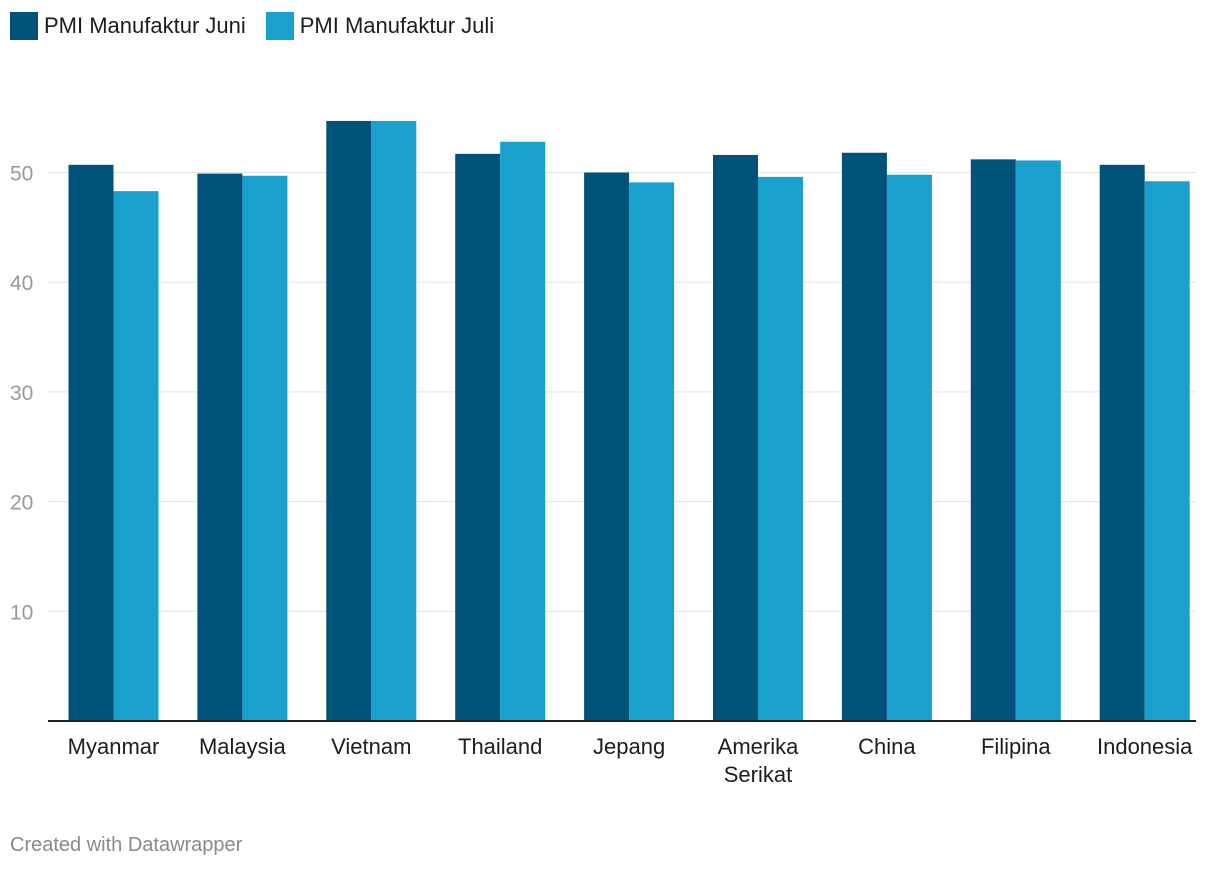  Describe the element at coordinates (371, 746) in the screenshot. I see `x-tick-label-vietnam: Vietnam` at that location.